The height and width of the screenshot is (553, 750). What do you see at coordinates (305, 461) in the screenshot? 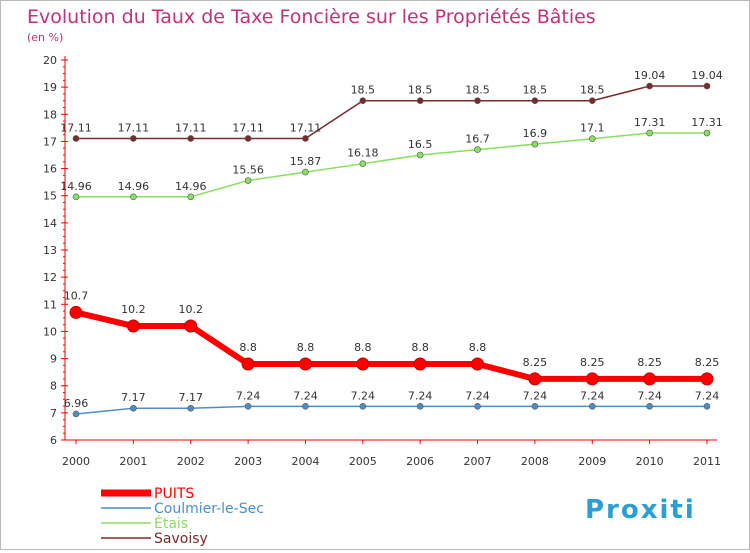
I see `x-tick-label: 2004` at bounding box center [305, 461].